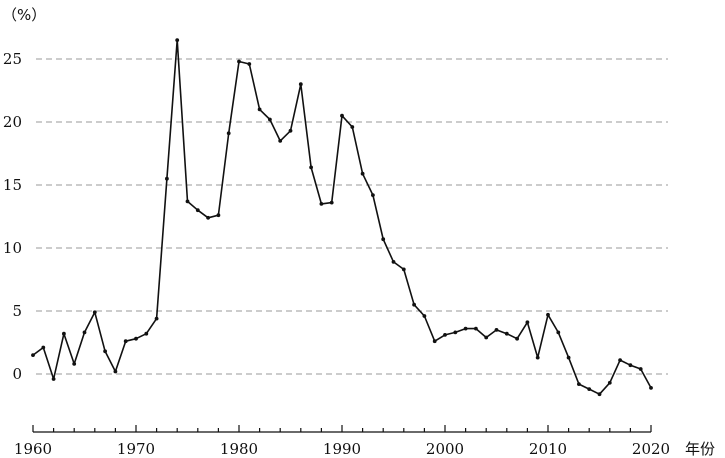 The width and height of the screenshot is (725, 458). Describe the element at coordinates (548, 449) in the screenshot. I see `x-tick-label: 2010` at that location.